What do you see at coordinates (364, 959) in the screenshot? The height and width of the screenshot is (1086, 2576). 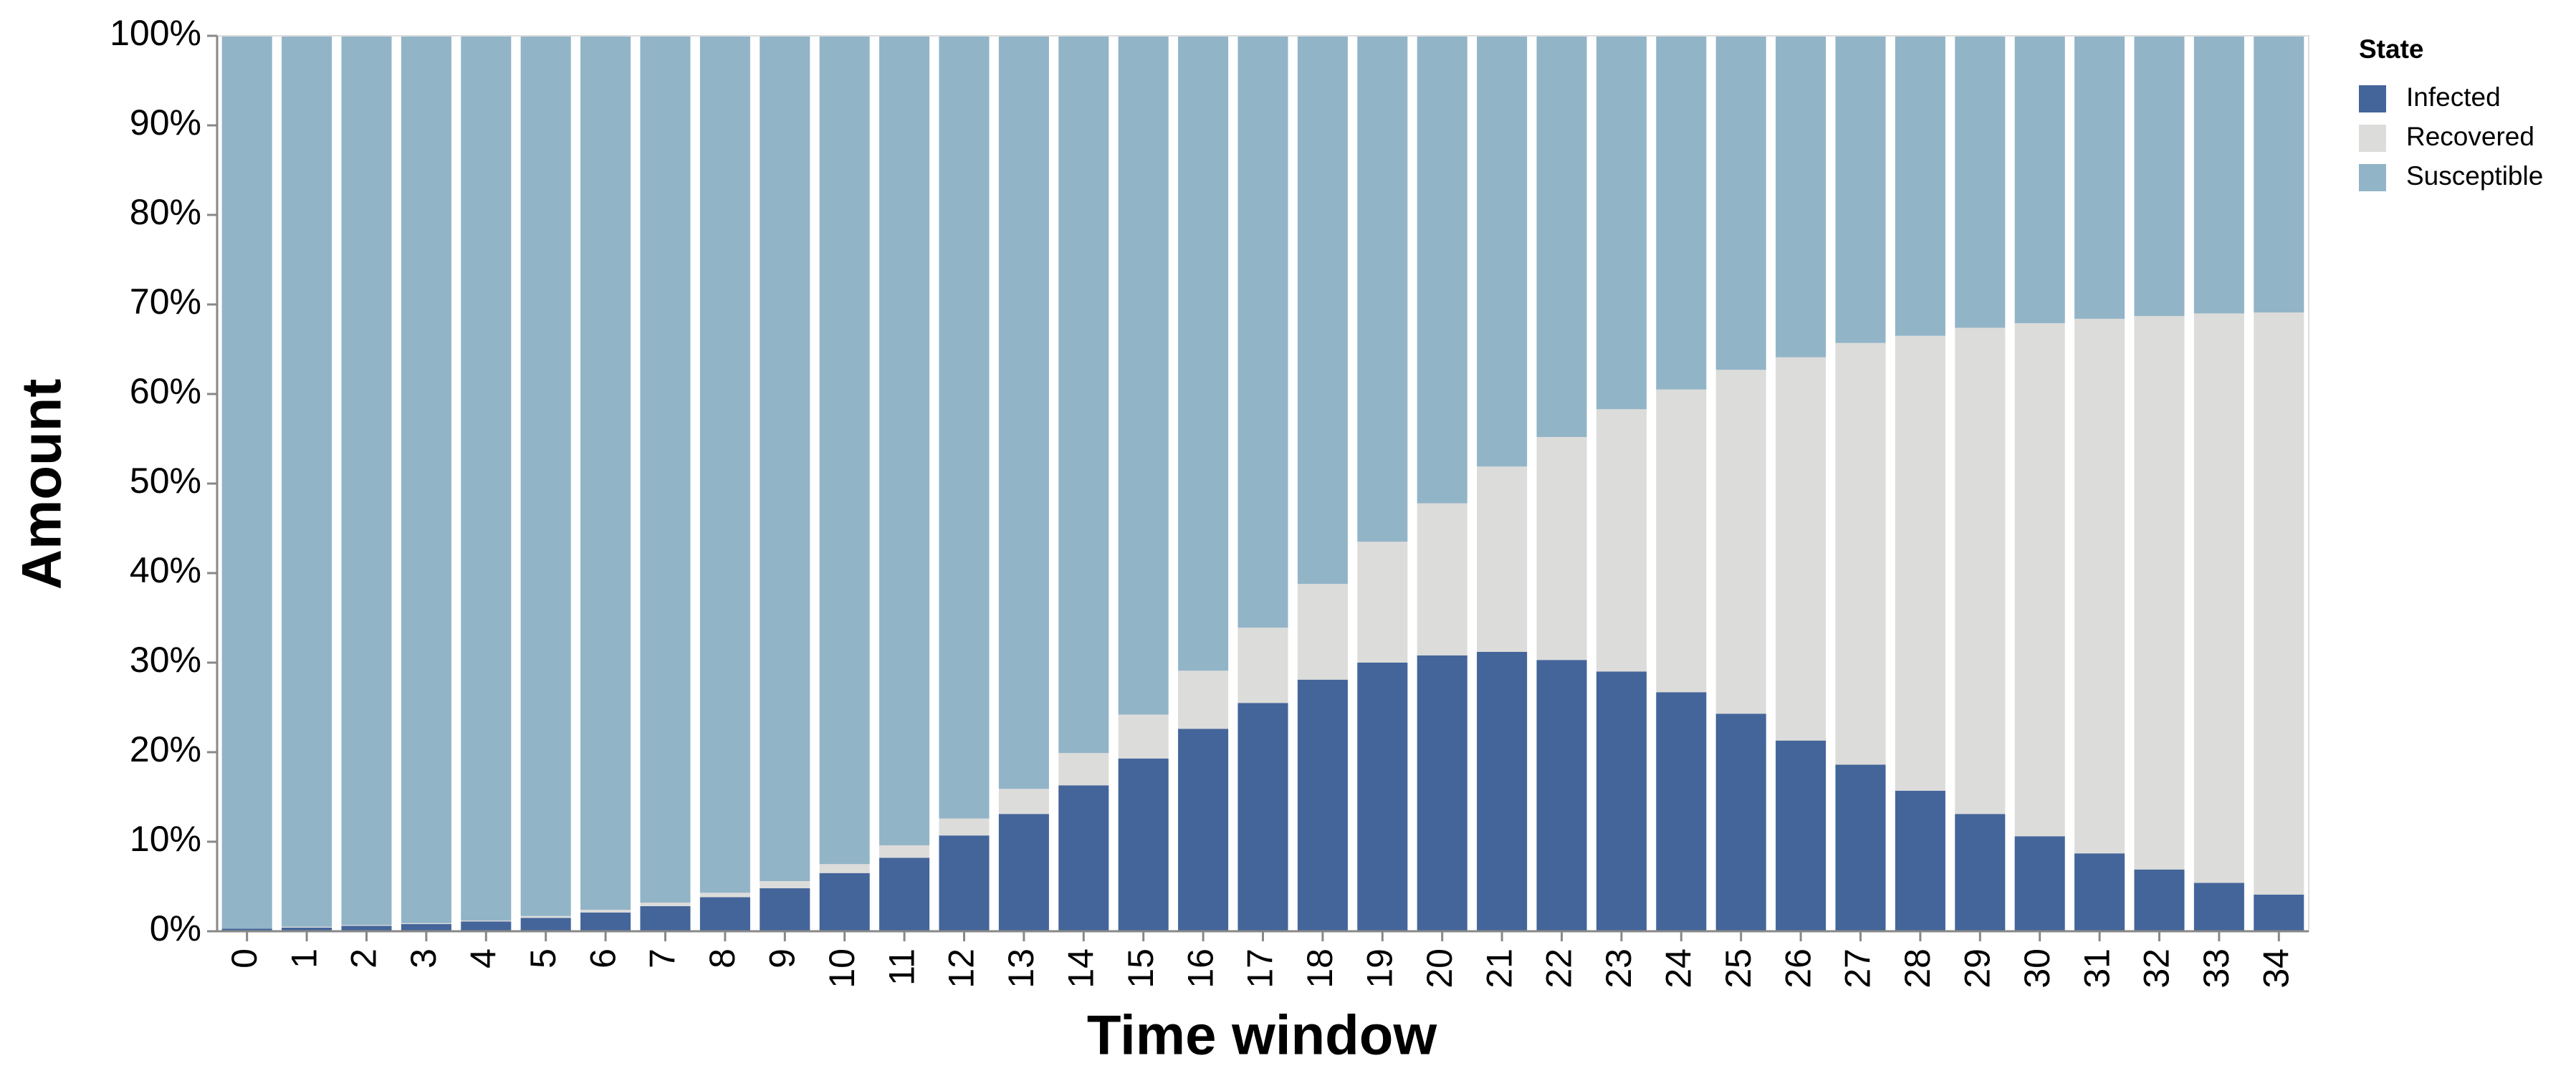 I see `x-tick-label: 2` at bounding box center [364, 959].